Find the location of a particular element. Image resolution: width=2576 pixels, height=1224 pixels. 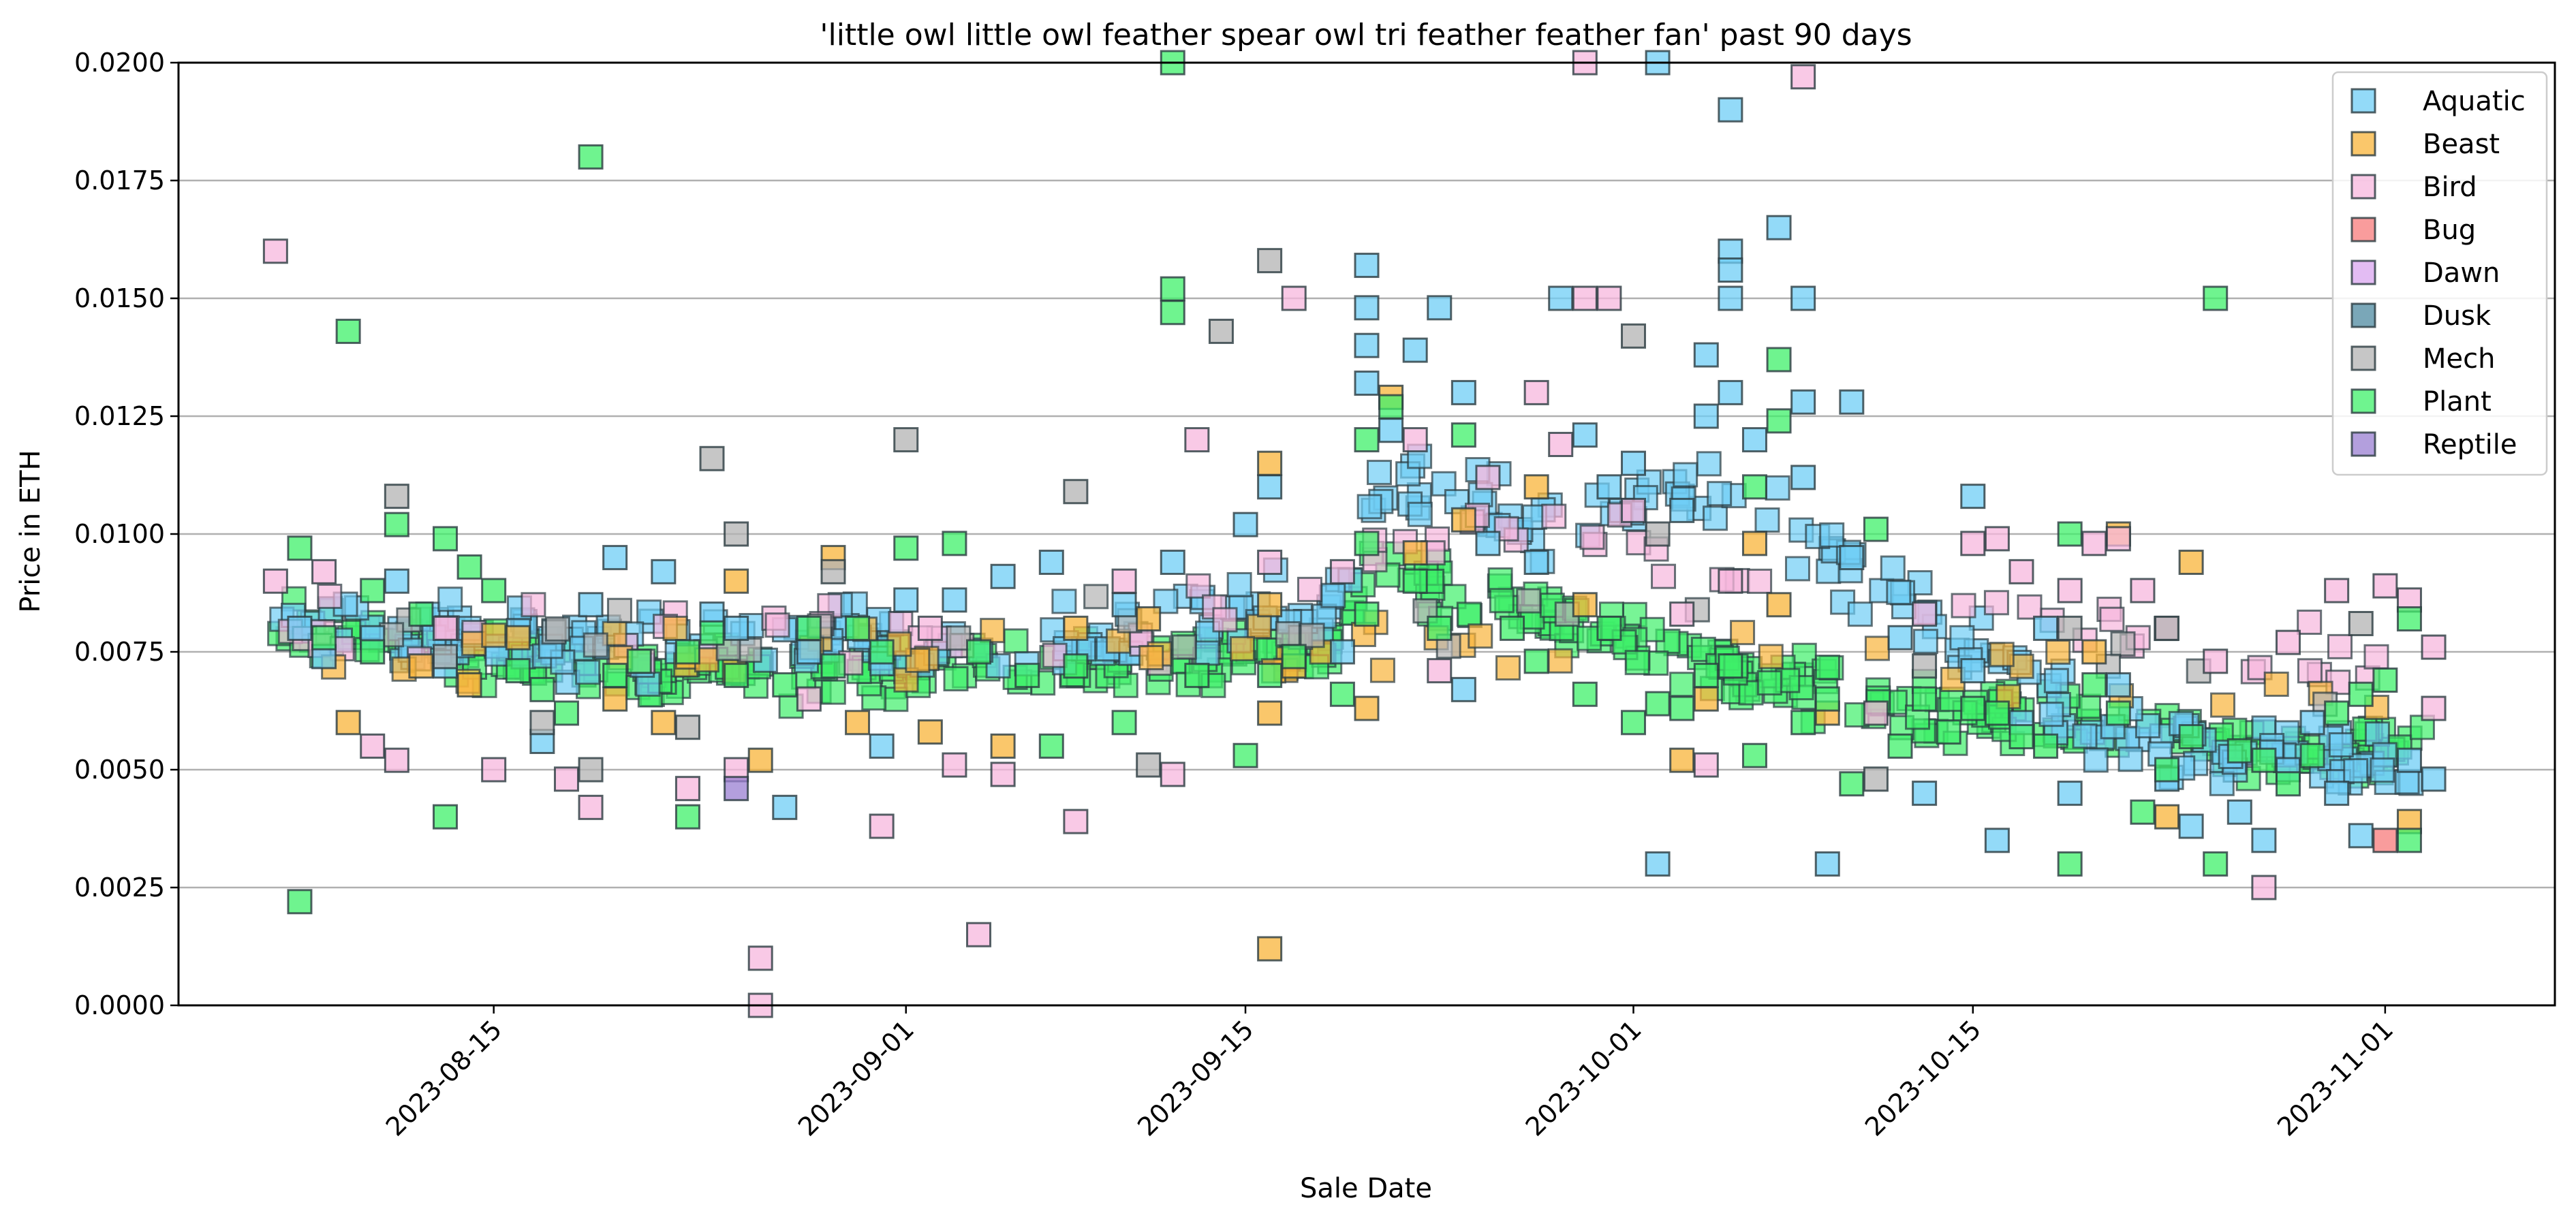

legend-swatch is located at coordinates (2363, 187).